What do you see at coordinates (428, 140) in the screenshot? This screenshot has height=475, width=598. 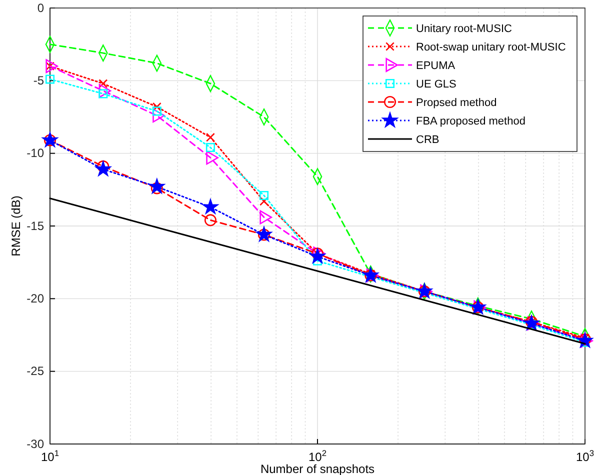 I see `legend-label: CRB` at bounding box center [428, 140].